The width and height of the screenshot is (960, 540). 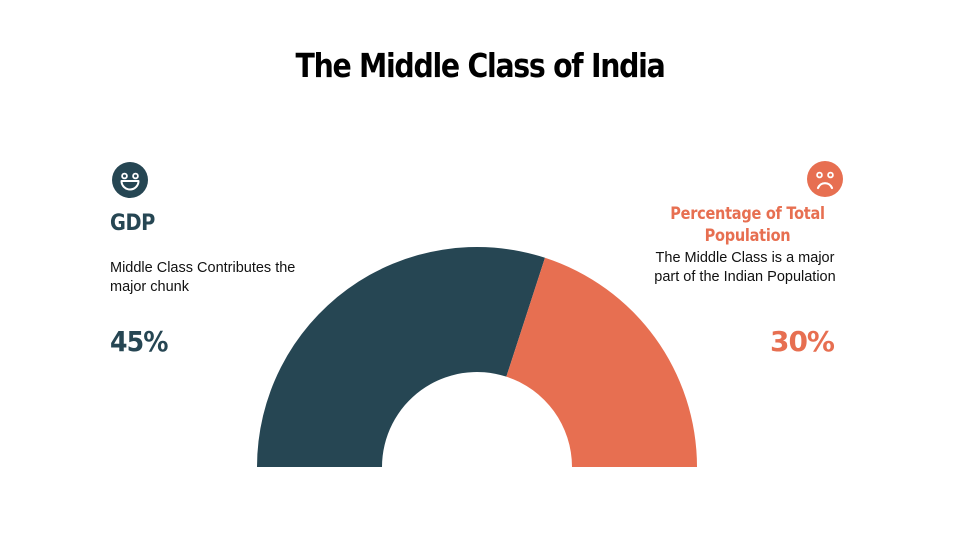 What do you see at coordinates (132, 223) in the screenshot?
I see `gdp-heading: GDP` at bounding box center [132, 223].